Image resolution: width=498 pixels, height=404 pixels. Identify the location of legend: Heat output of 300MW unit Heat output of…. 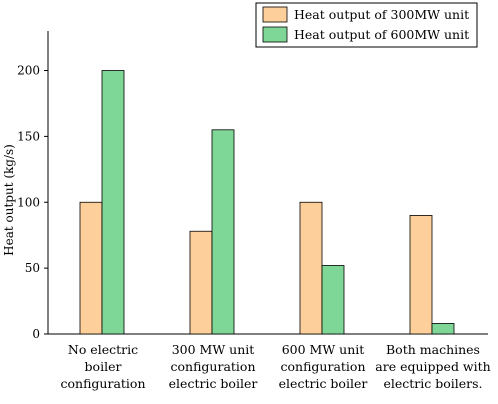
(366, 25).